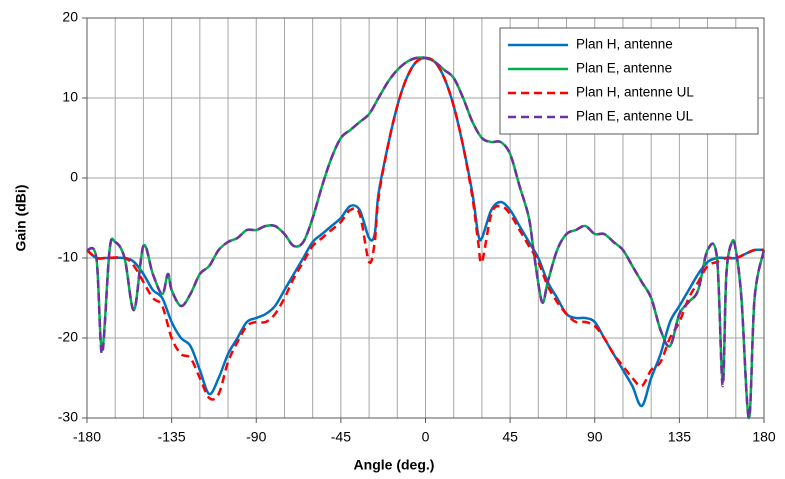 The height and width of the screenshot is (479, 785). What do you see at coordinates (595, 437) in the screenshot?
I see `x-tick-label: 90` at bounding box center [595, 437].